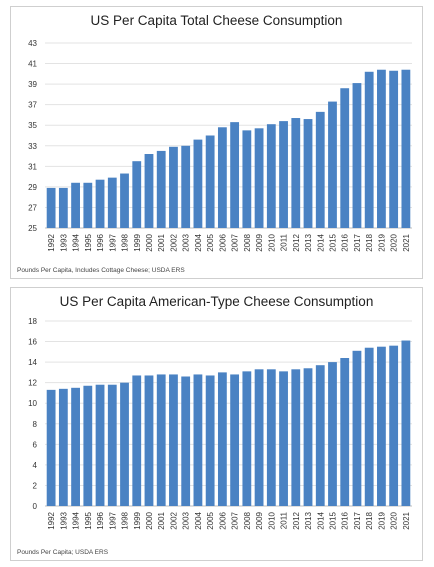 The image size is (434, 567). I want to click on y-tick-label: 6, so click(35, 444).